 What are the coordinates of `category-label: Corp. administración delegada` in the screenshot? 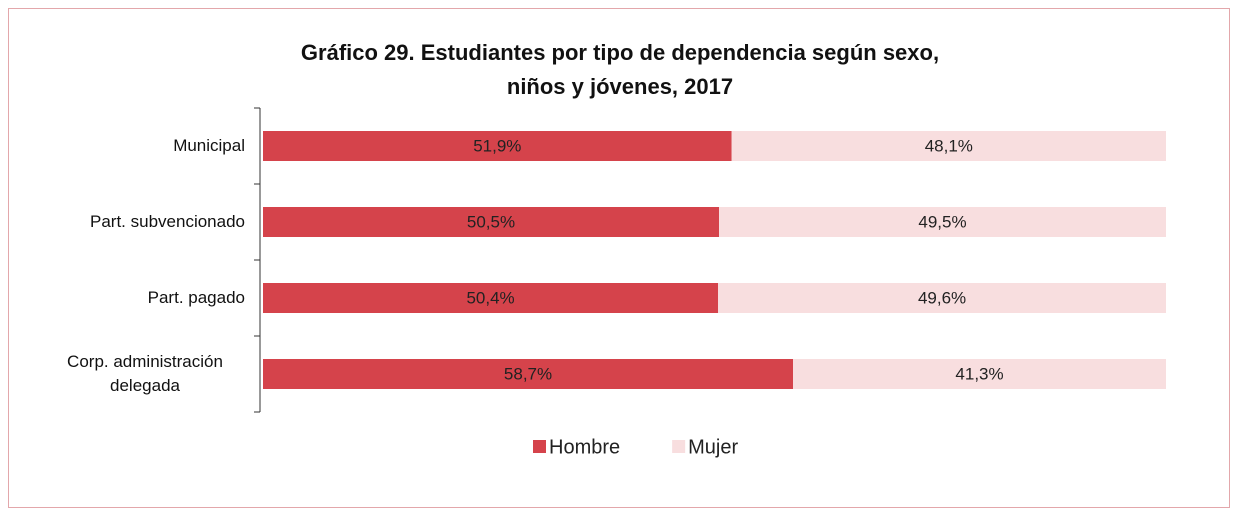 It's located at (145, 374).